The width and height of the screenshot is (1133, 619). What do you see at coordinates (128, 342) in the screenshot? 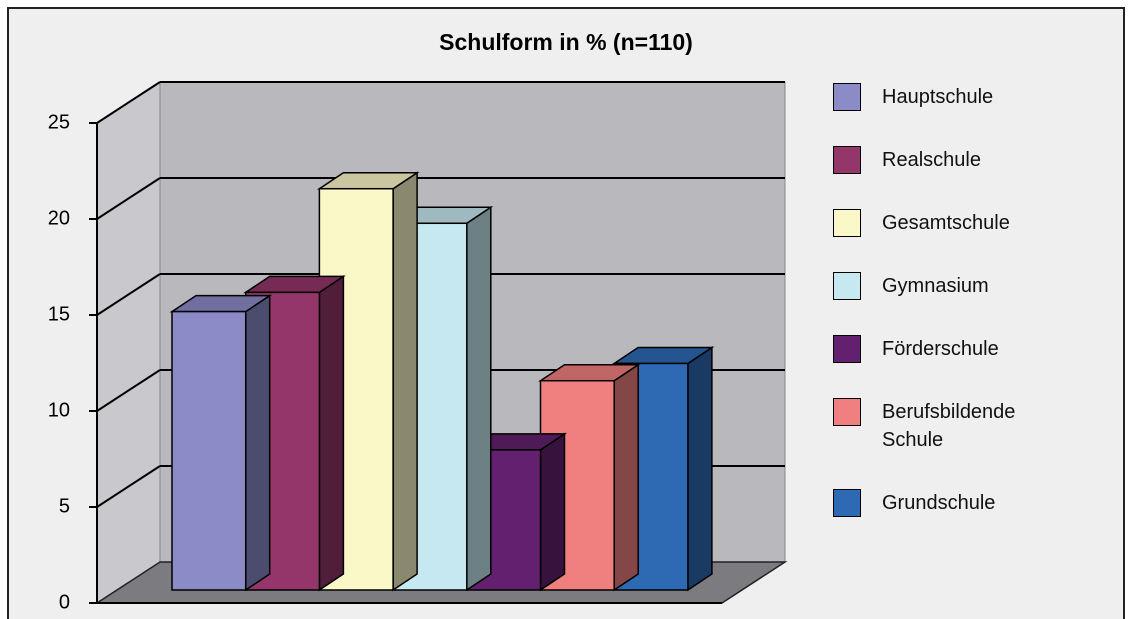
I see `left-wall` at bounding box center [128, 342].